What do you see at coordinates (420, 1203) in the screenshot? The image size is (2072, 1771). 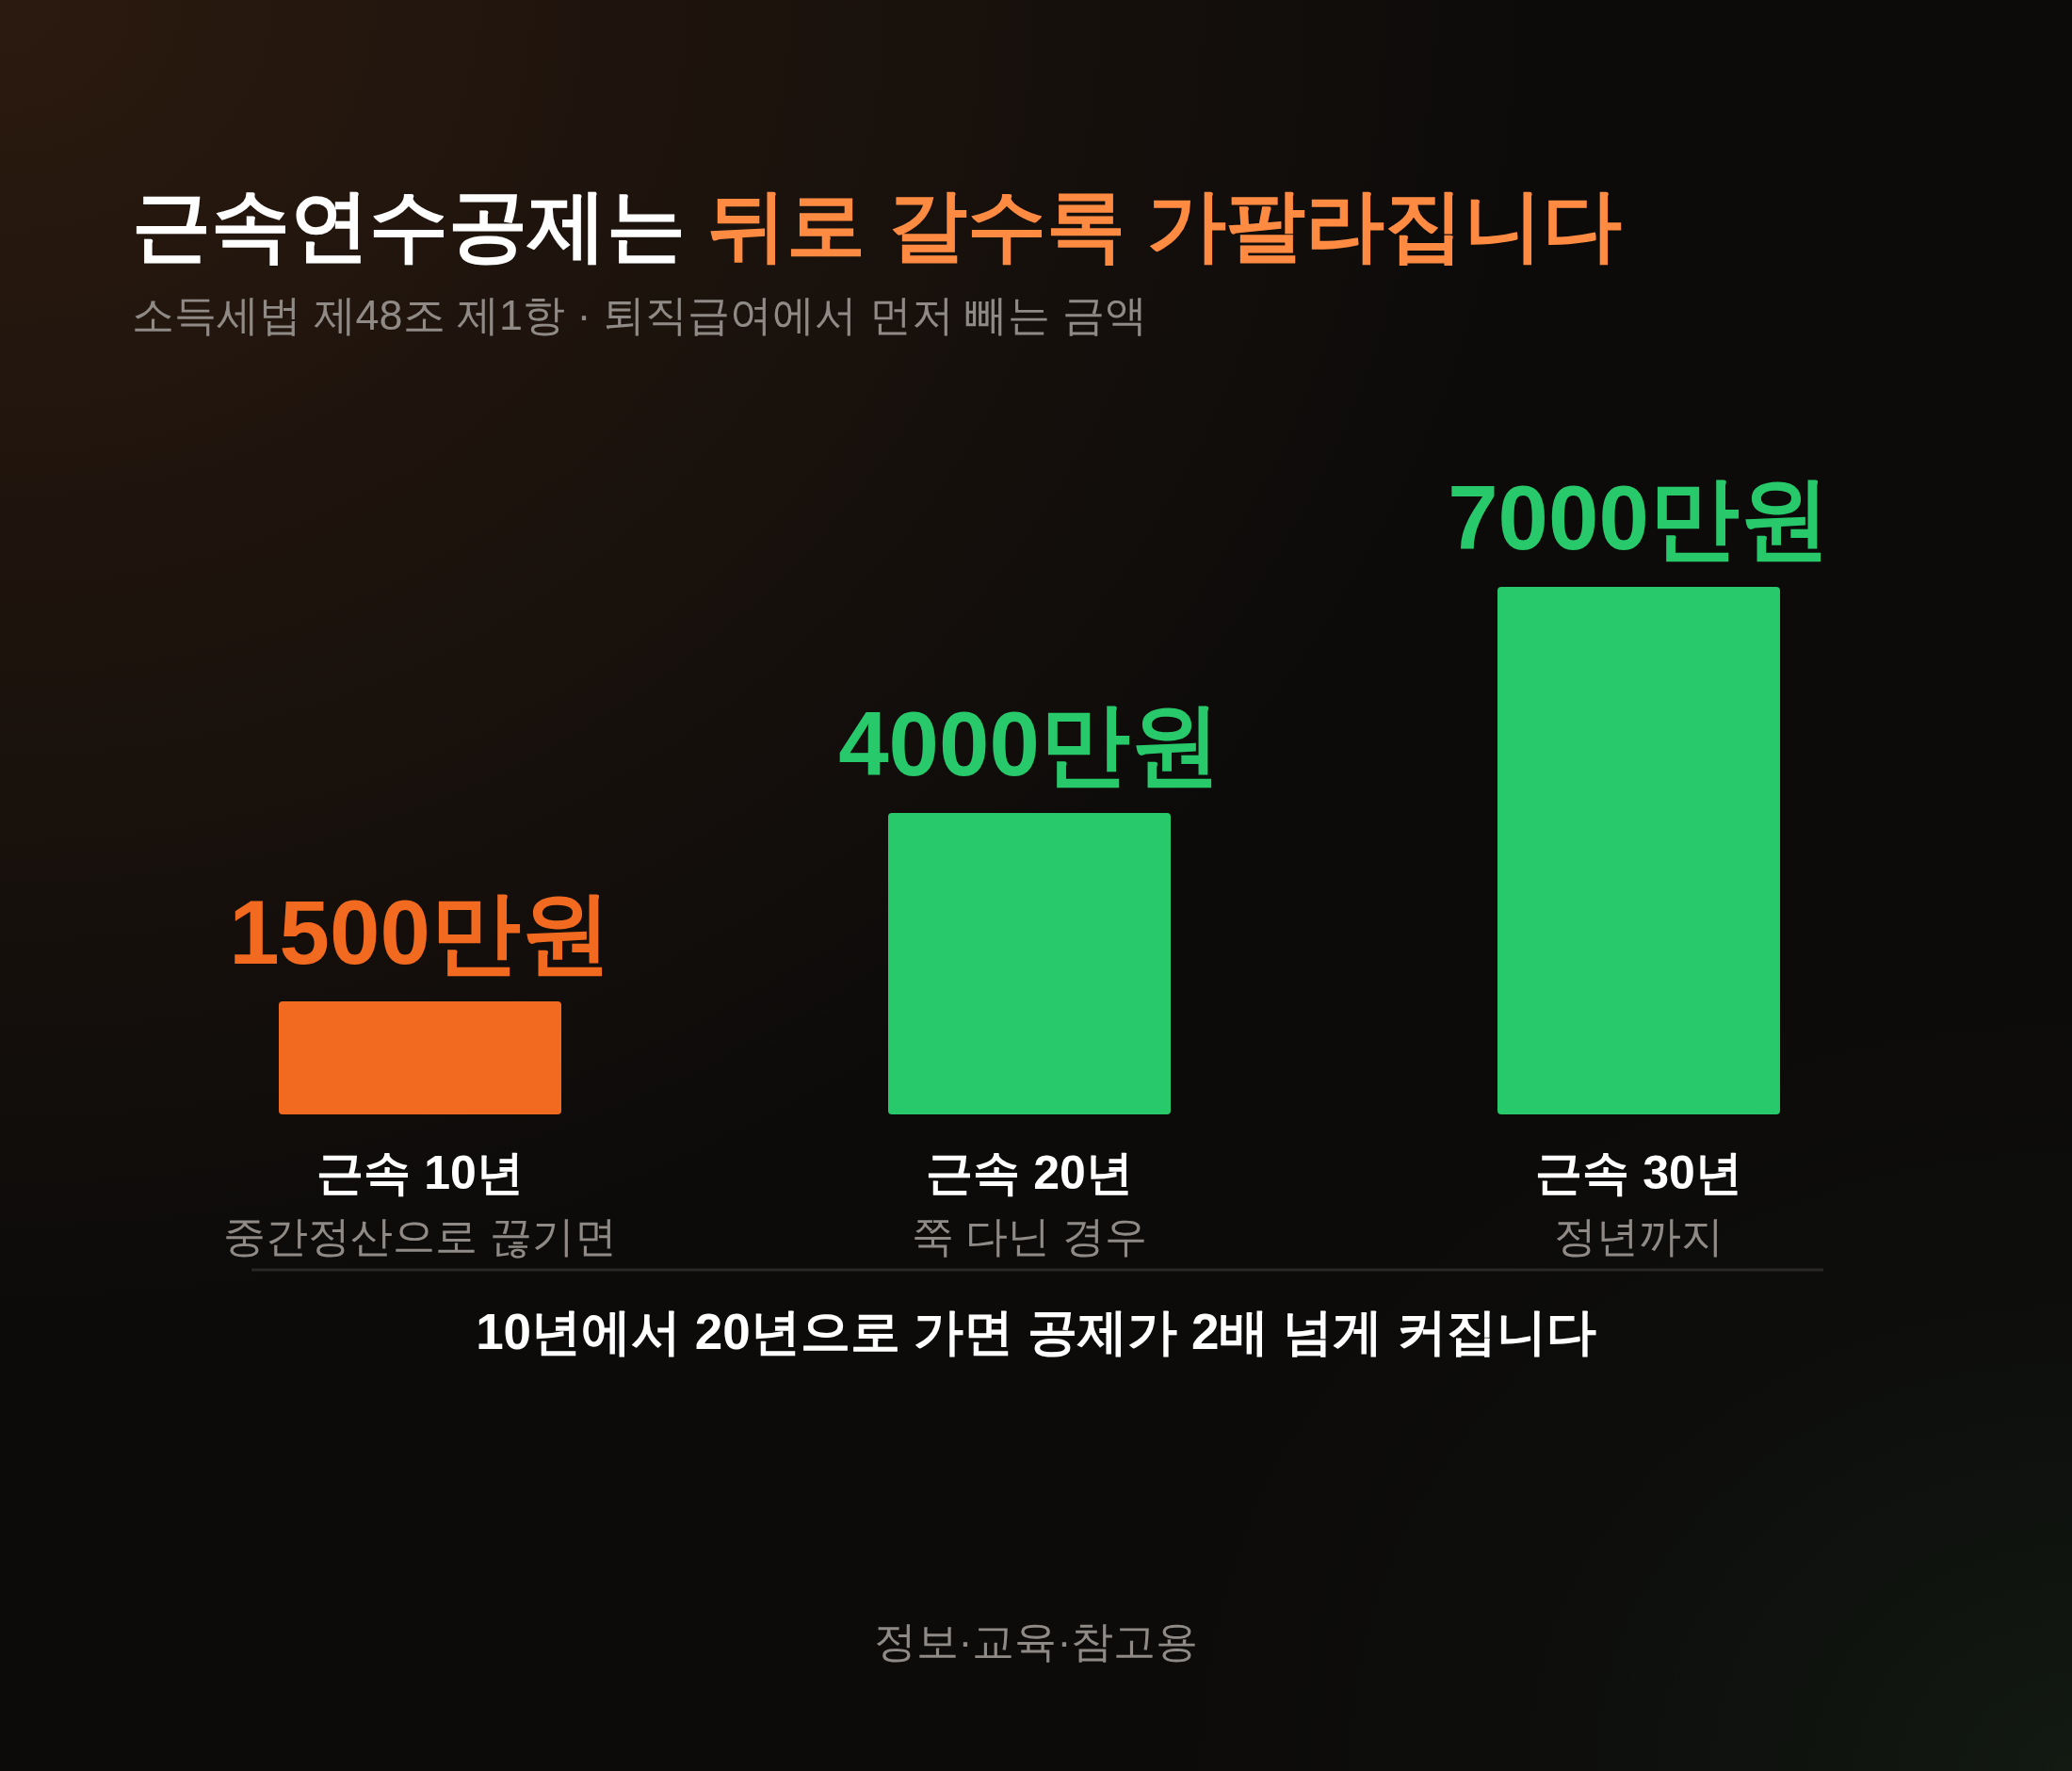 I see `x-tick-label: 근속 10년 중간정산으로 끊기면` at bounding box center [420, 1203].